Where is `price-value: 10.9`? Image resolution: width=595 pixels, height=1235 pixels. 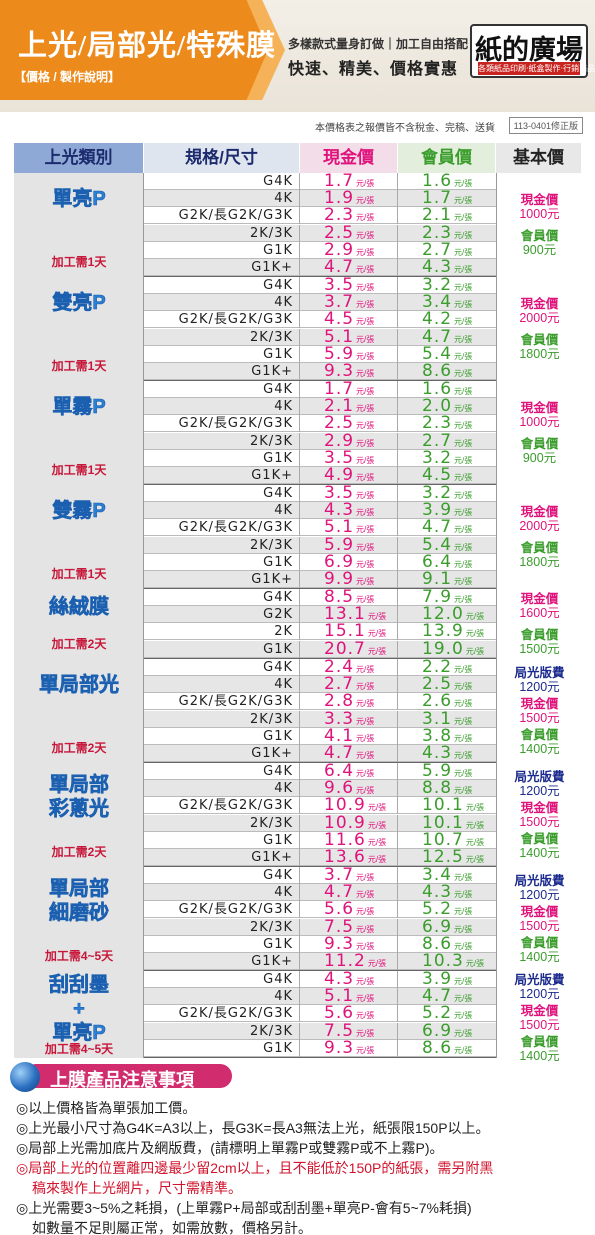
price-value: 10.9 is located at coordinates (345, 823).